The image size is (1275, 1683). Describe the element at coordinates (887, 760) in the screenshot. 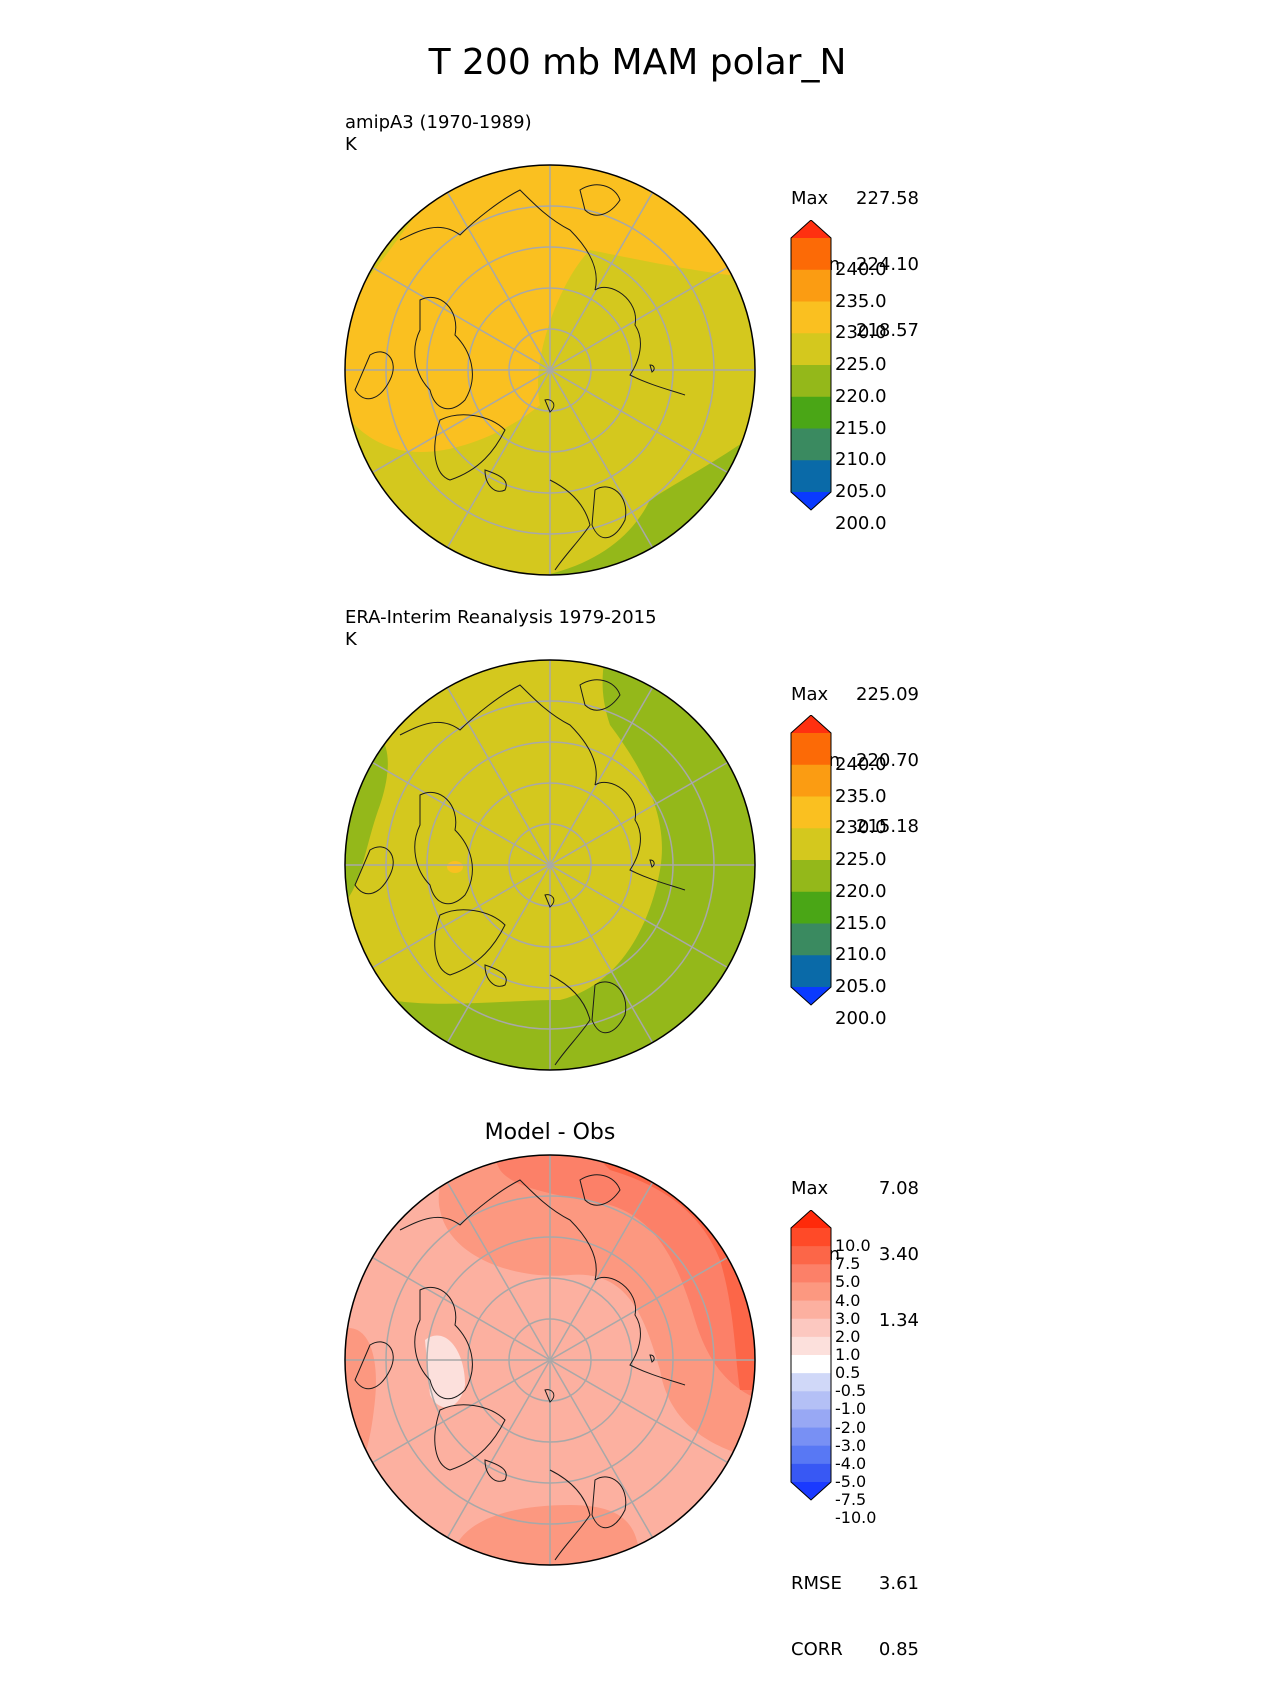

I see `panel2-mean: 220.70` at that location.